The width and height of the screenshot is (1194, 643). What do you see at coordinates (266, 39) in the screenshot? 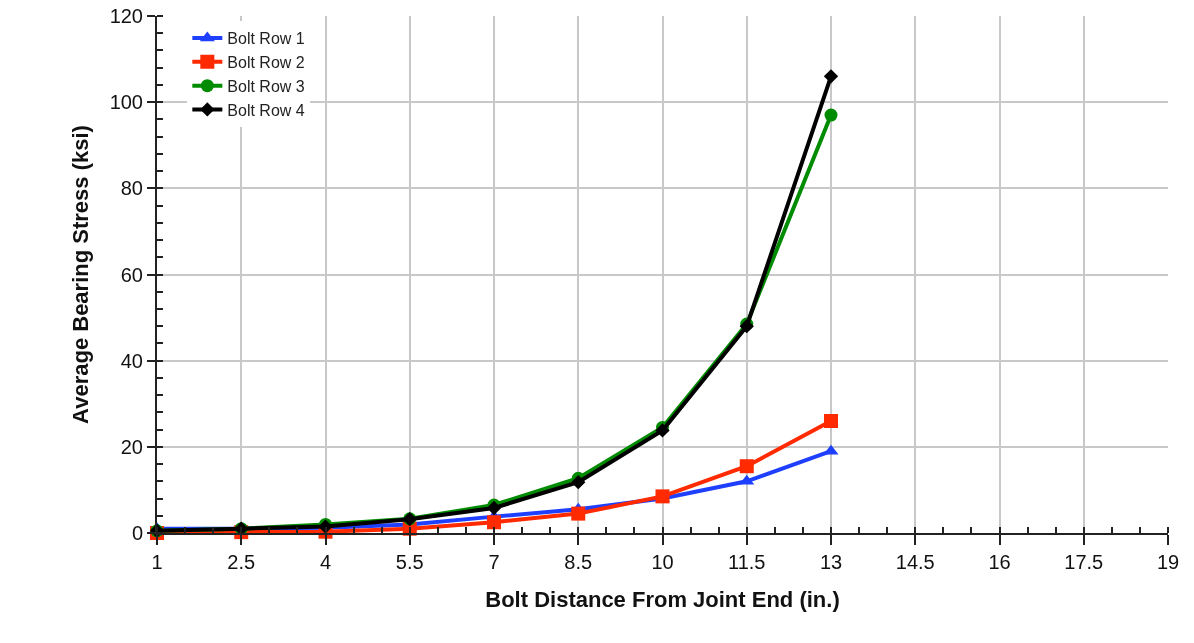
I see `legend-label: Bolt Row 1` at bounding box center [266, 39].